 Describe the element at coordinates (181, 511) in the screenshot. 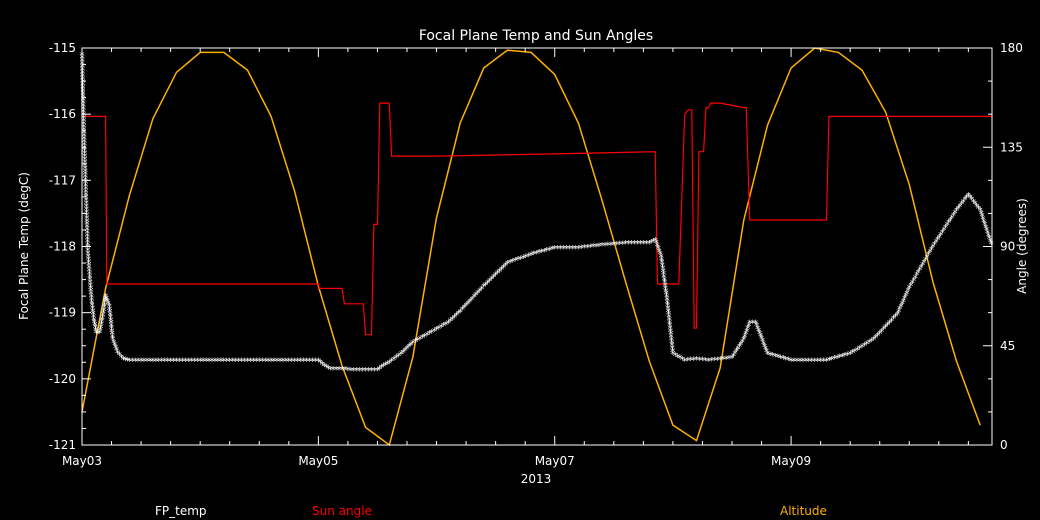

I see `legend-fp-temp: FP_temp` at that location.